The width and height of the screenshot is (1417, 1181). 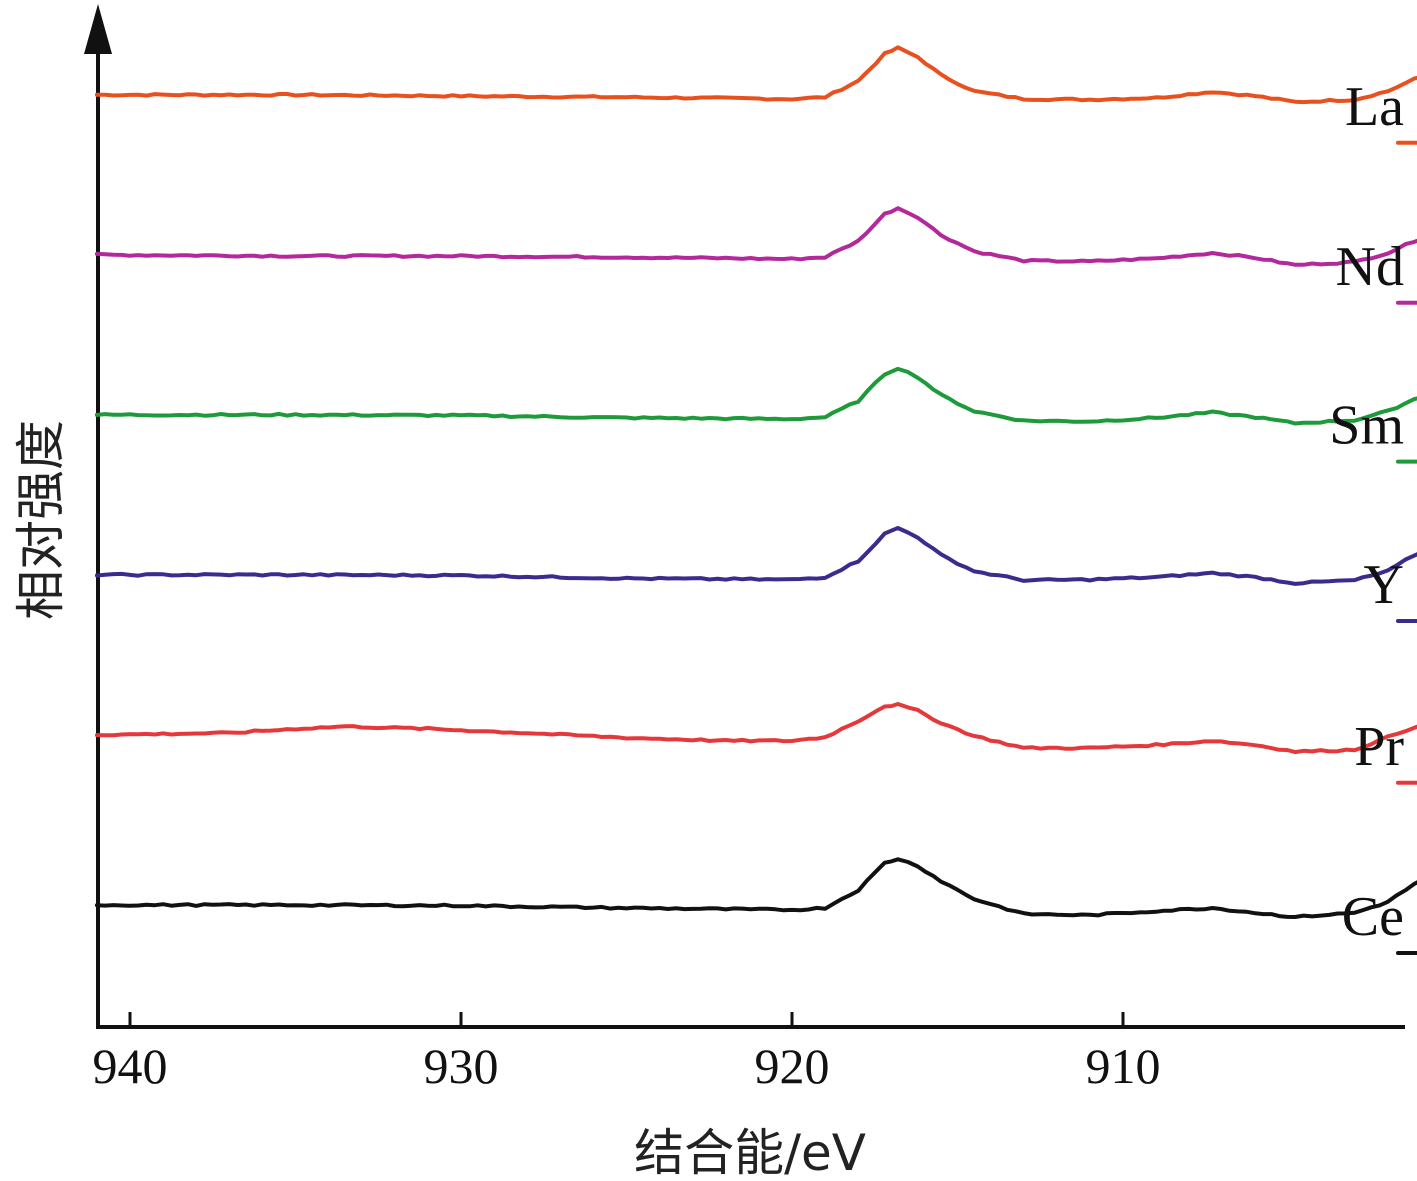 I want to click on x-axis-title: 结合能/eV, so click(x=750, y=1152).